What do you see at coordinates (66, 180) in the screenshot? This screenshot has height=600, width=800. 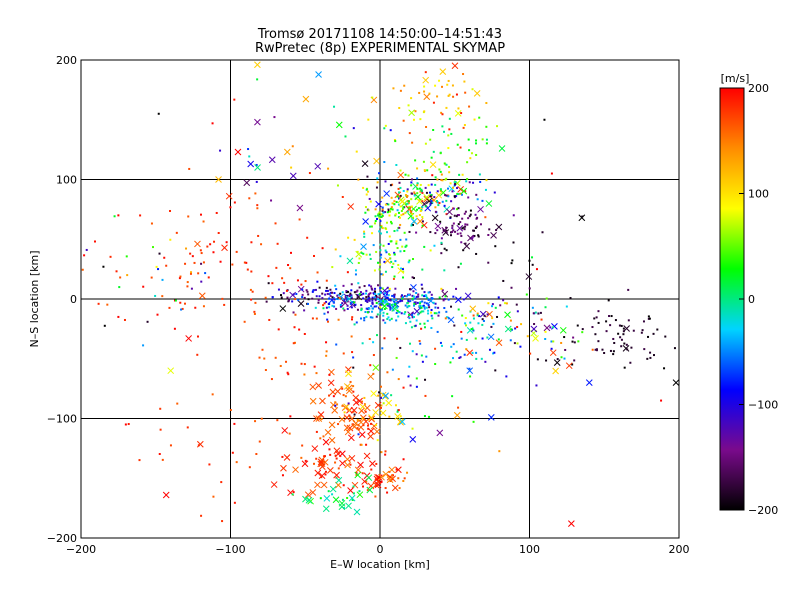 I see `y-tick-label: 100` at bounding box center [66, 180].